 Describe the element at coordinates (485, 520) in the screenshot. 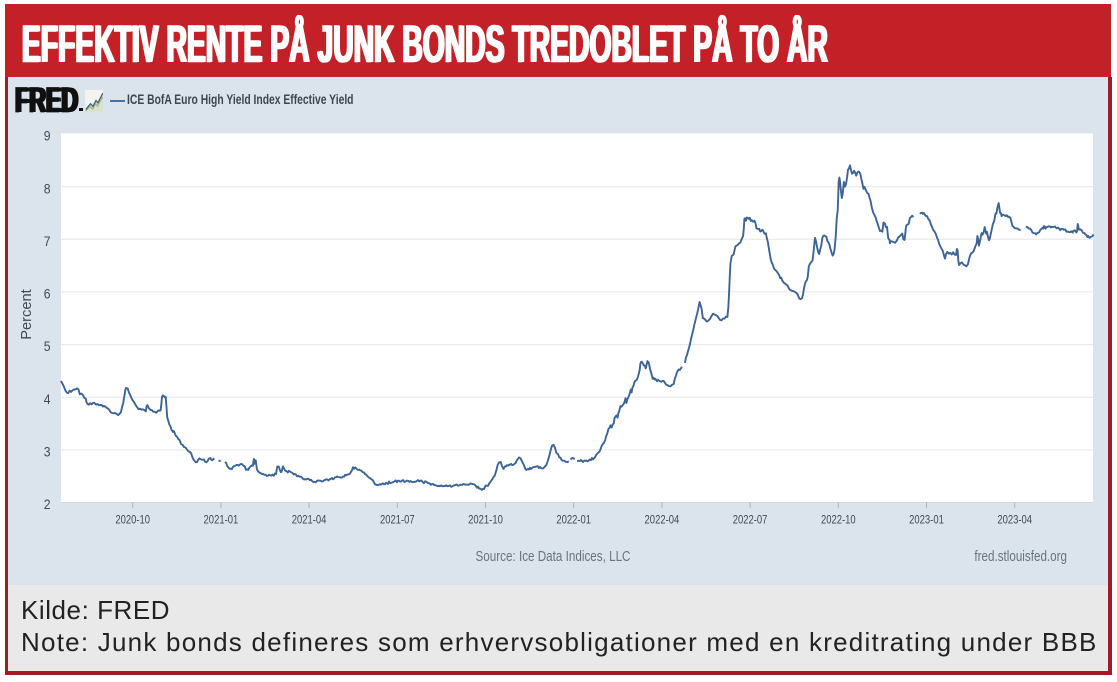

I see `svg-text: 2021-10` at that location.